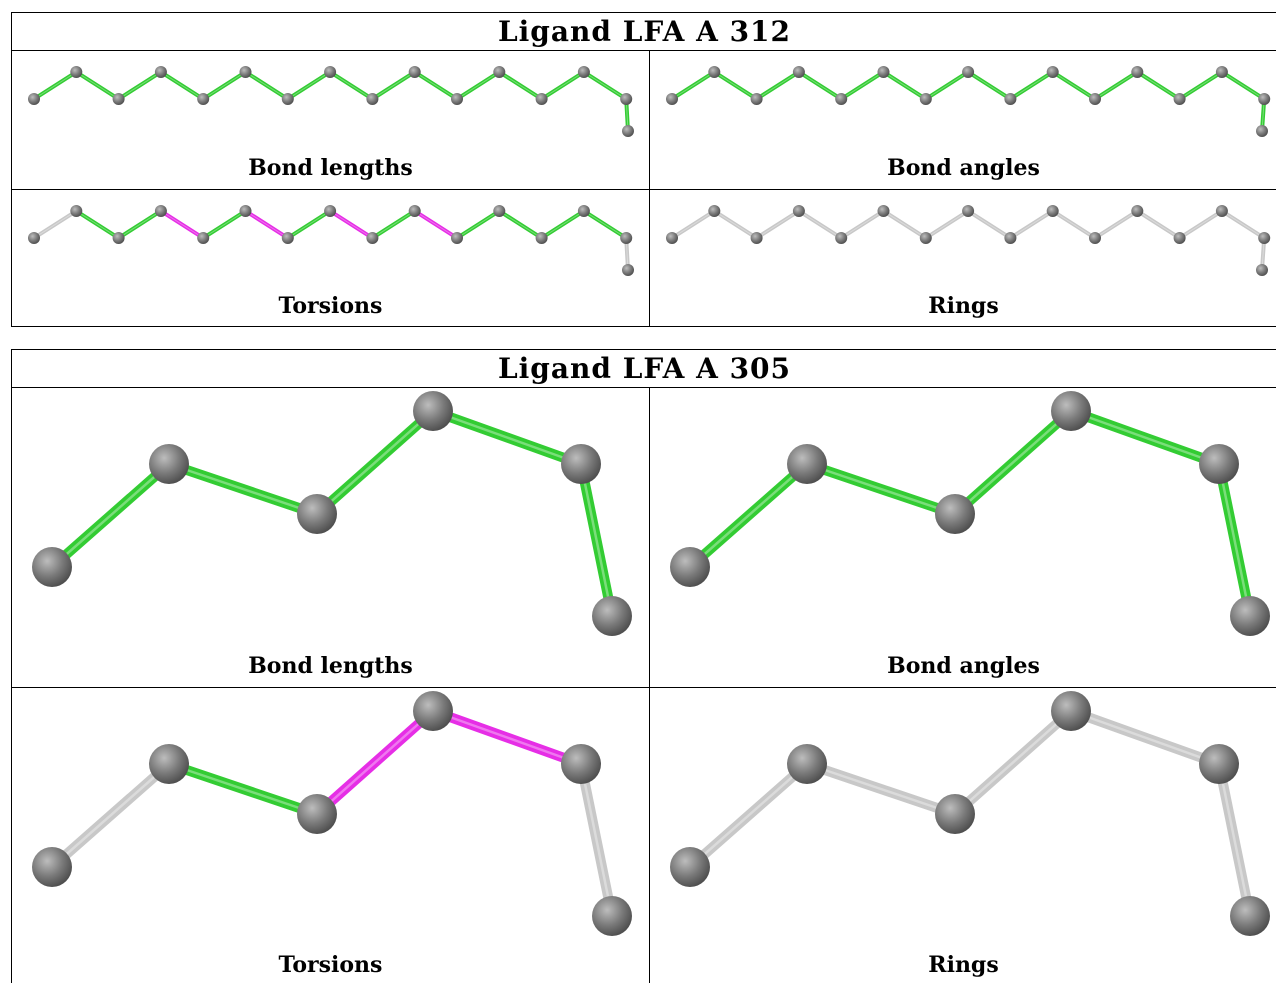  I want to click on cell-label: Torsions, so click(330, 306).